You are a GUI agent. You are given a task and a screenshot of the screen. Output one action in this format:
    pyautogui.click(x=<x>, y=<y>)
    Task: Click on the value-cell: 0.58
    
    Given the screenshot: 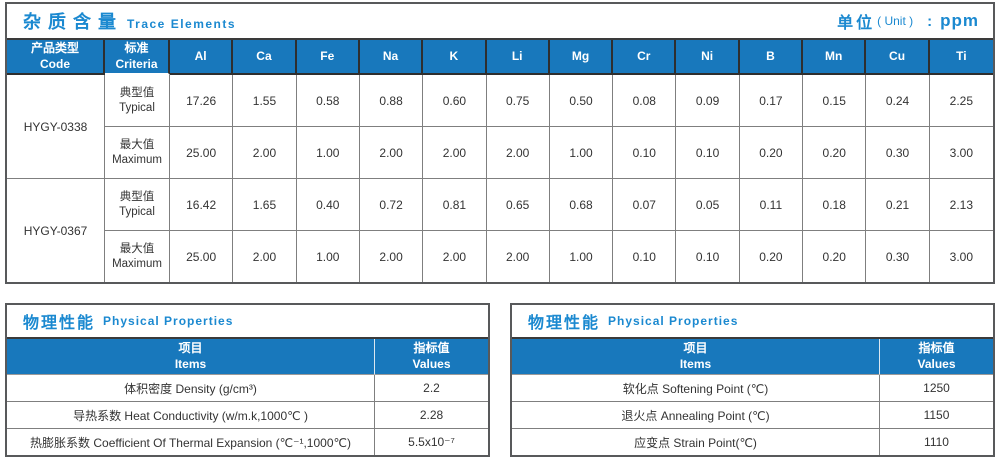 What is the action you would take?
    pyautogui.click(x=328, y=100)
    